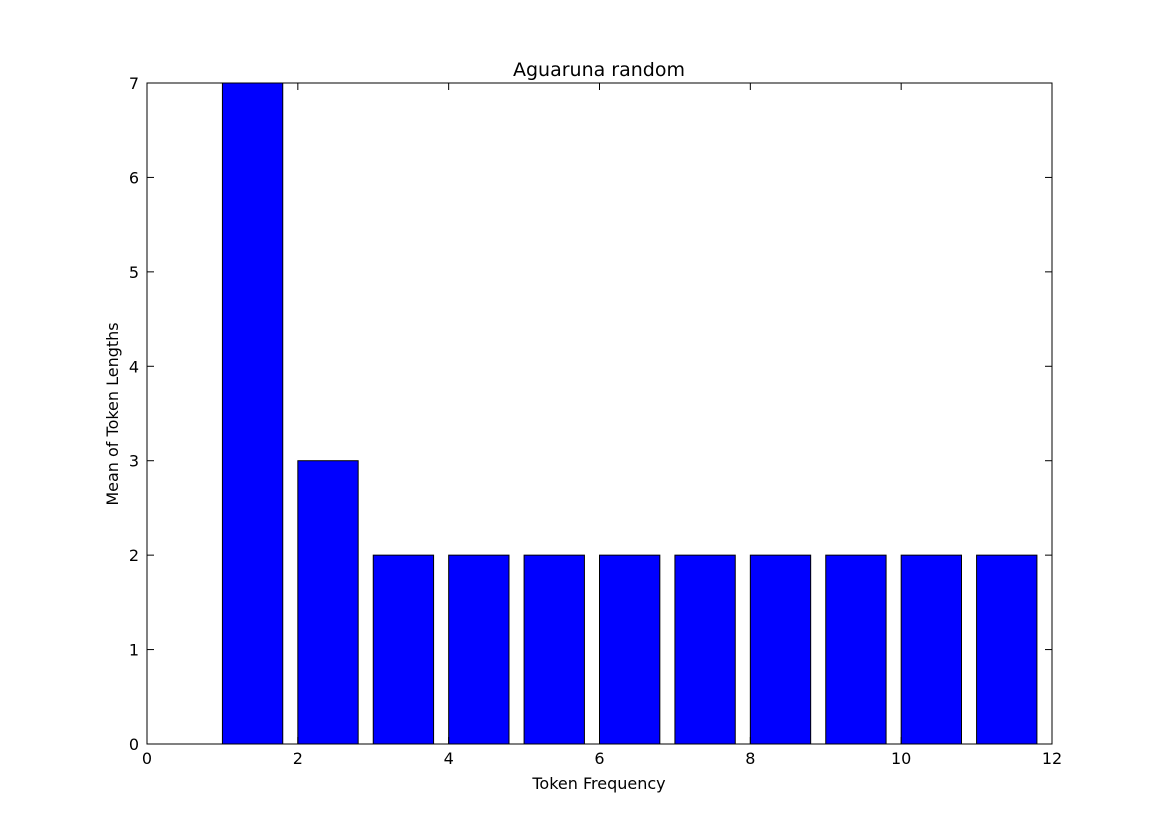 This screenshot has width=1169, height=827. What do you see at coordinates (599, 70) in the screenshot?
I see `chart-title: Aguaruna random` at bounding box center [599, 70].